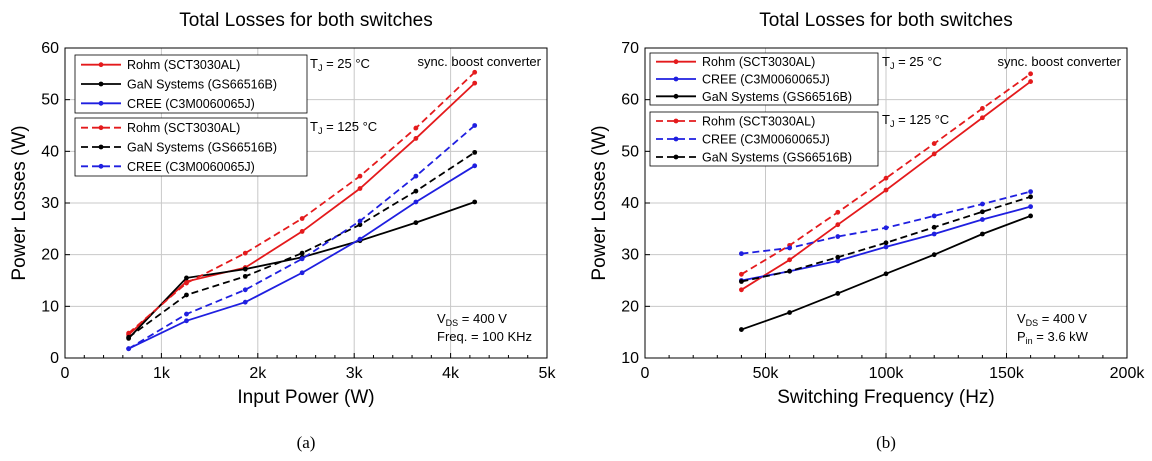  I want to click on y-tick-label: 20, so click(50, 255).